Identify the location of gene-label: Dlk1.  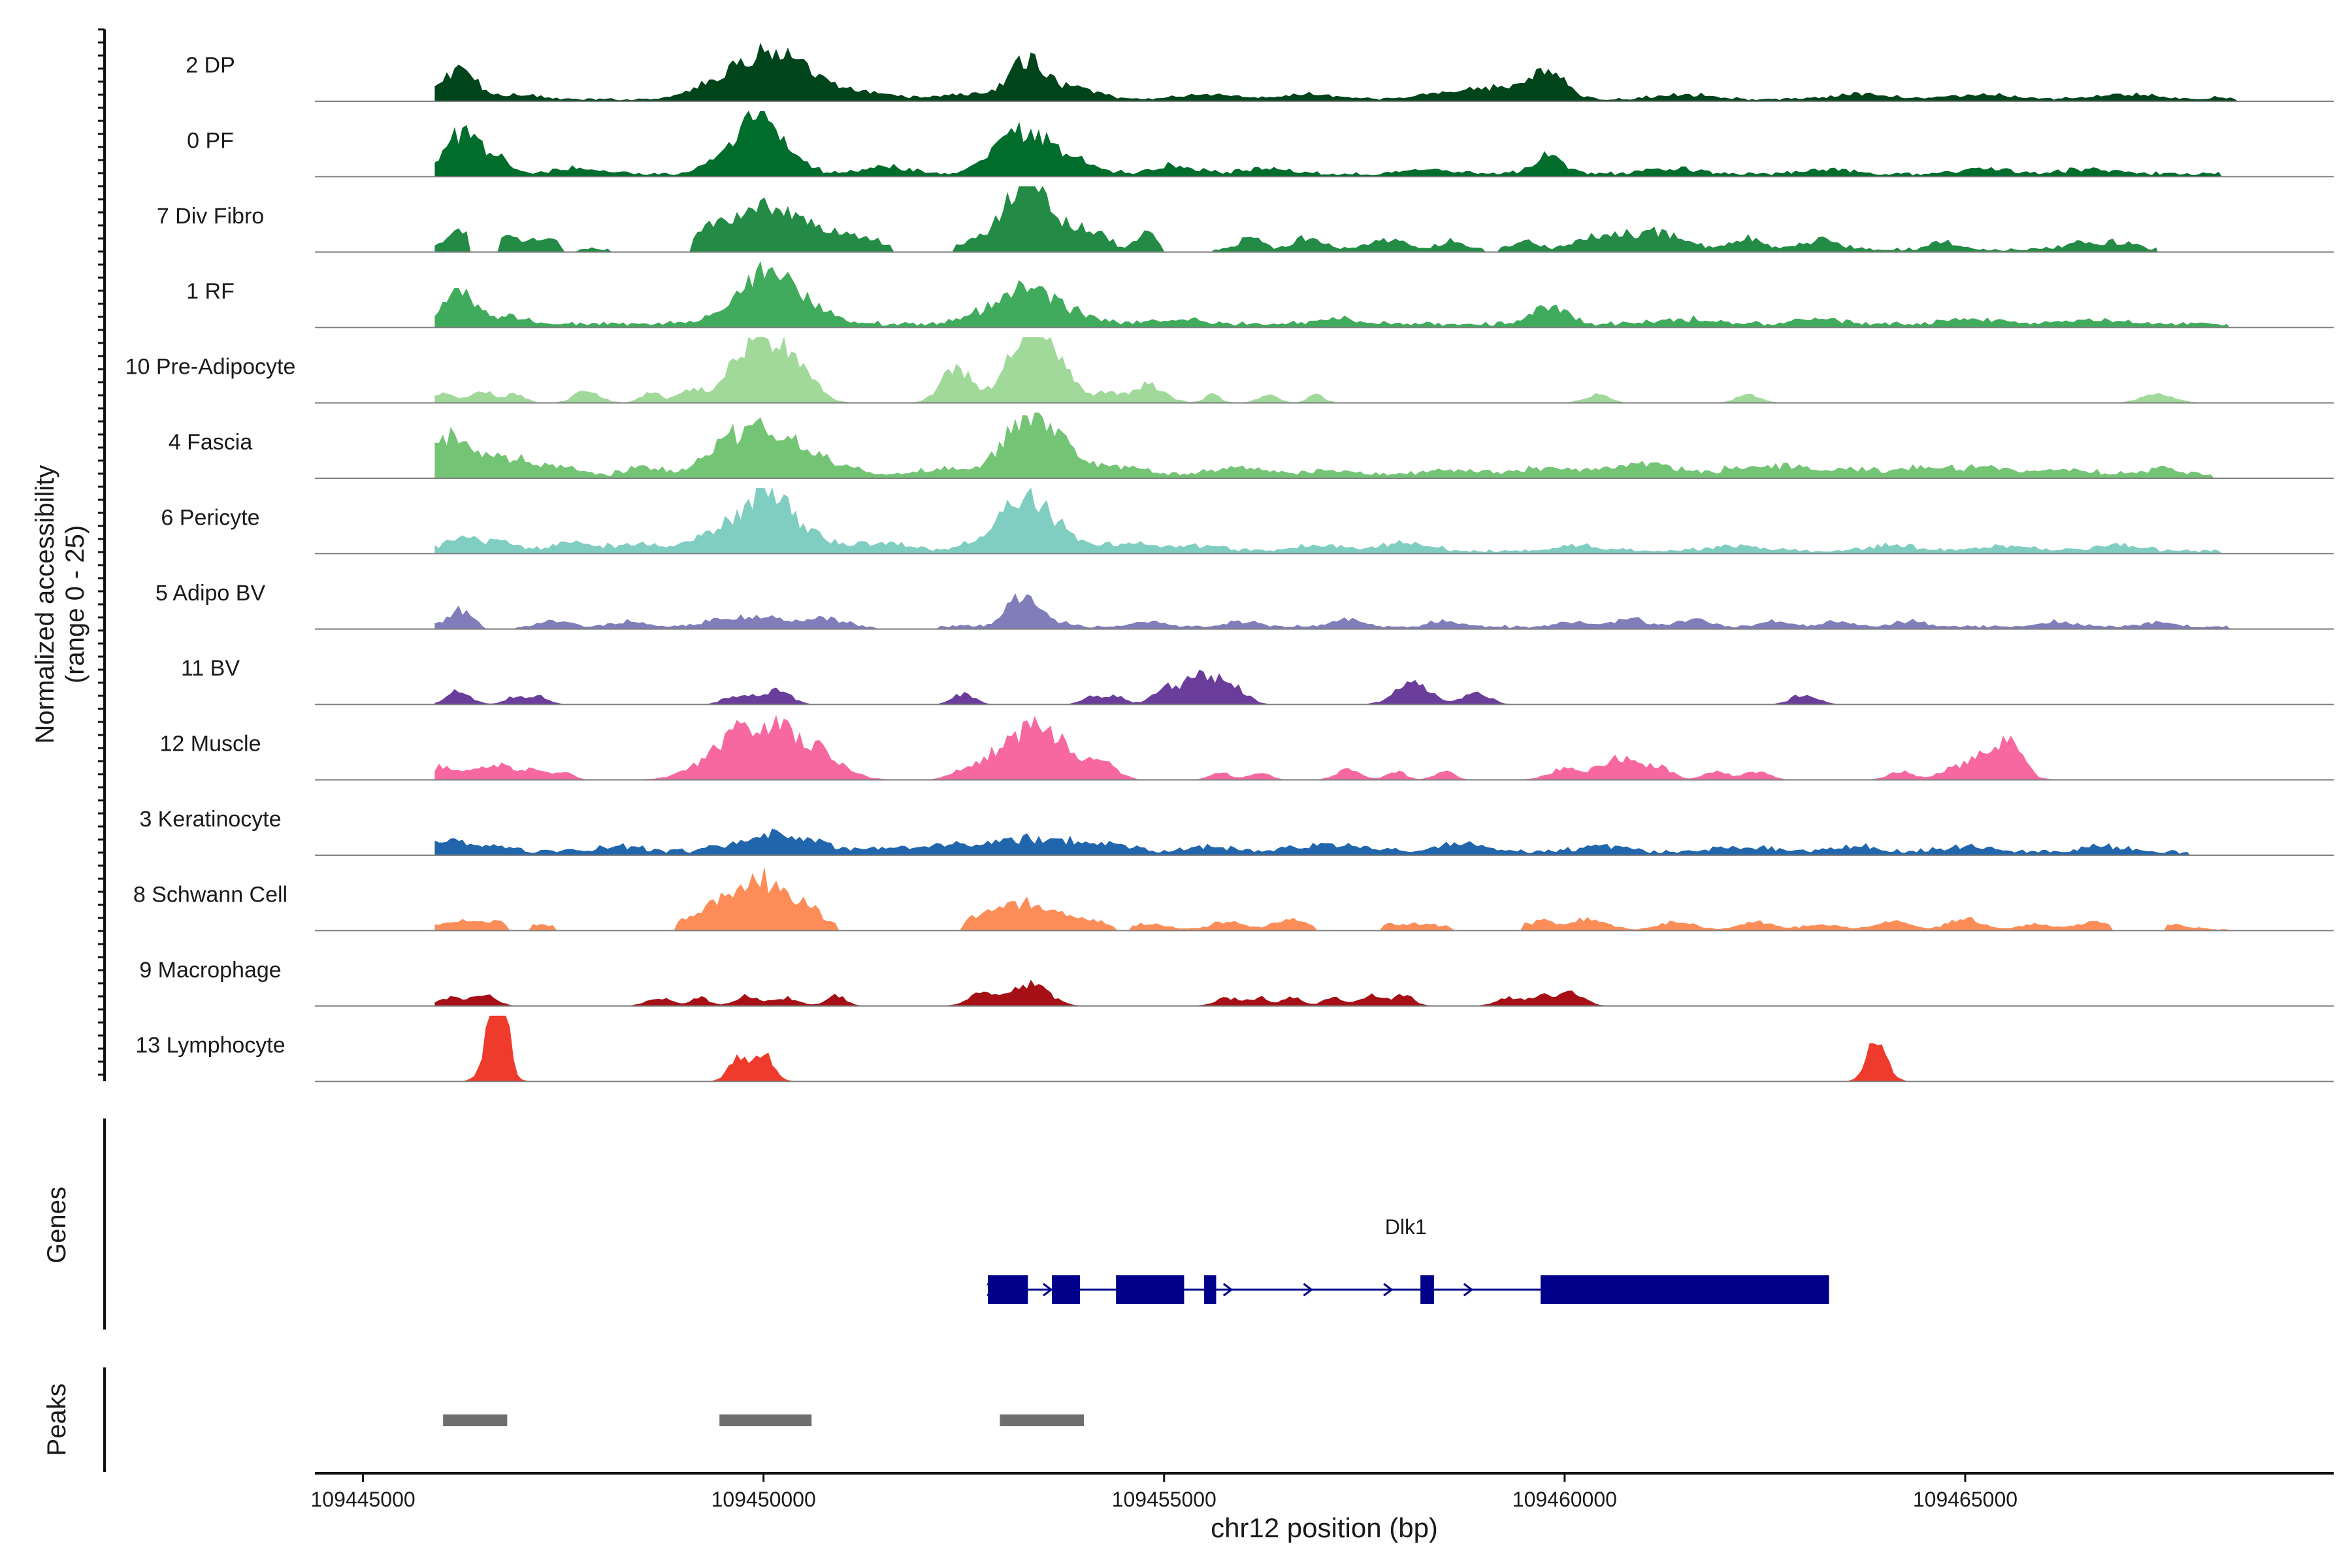
(1406, 1227).